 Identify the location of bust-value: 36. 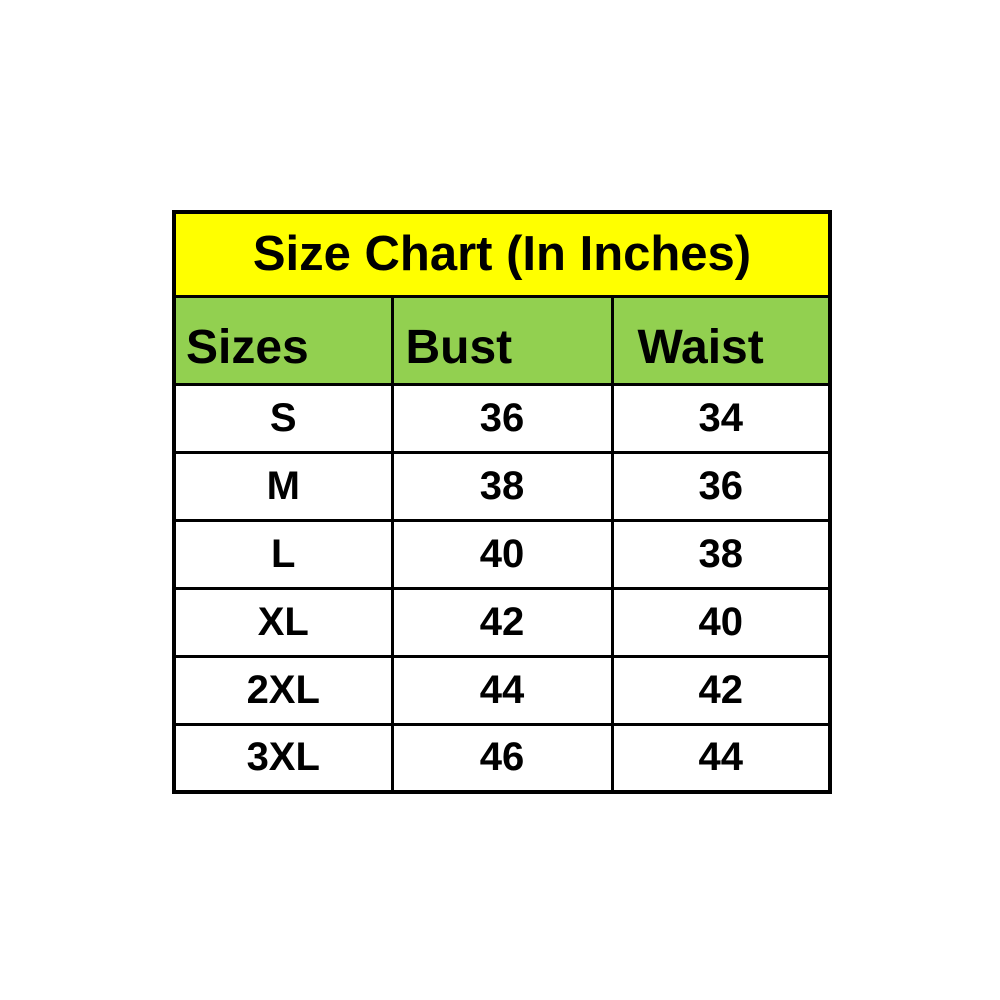
(502, 418).